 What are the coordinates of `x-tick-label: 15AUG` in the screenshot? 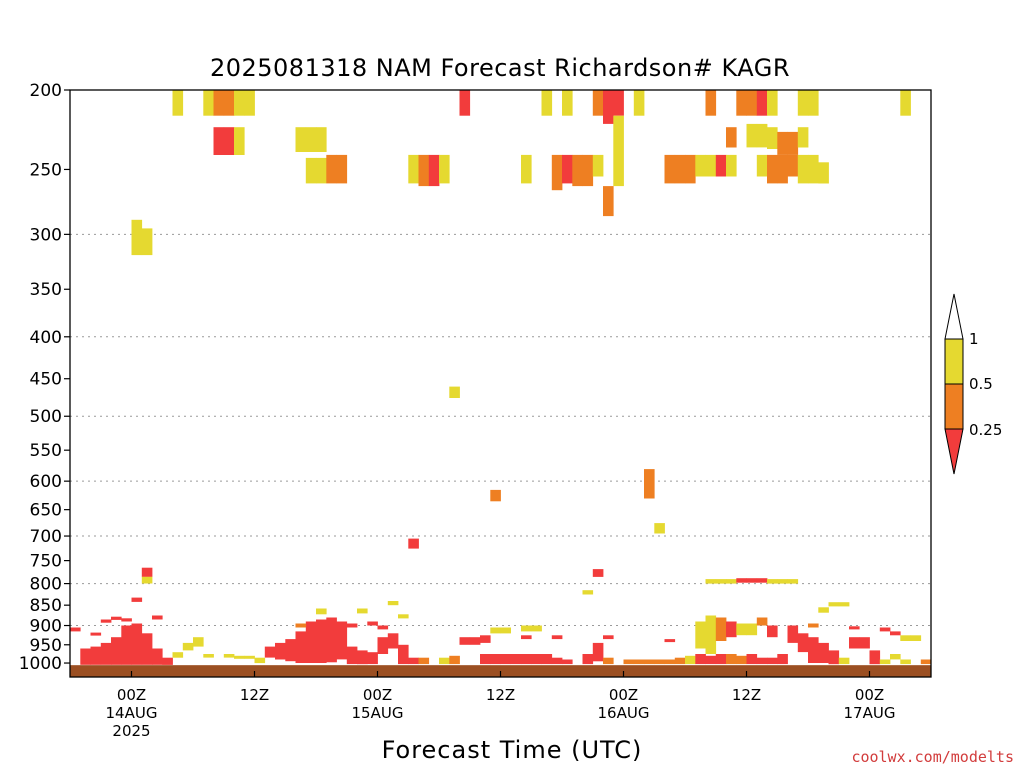 It's located at (378, 713).